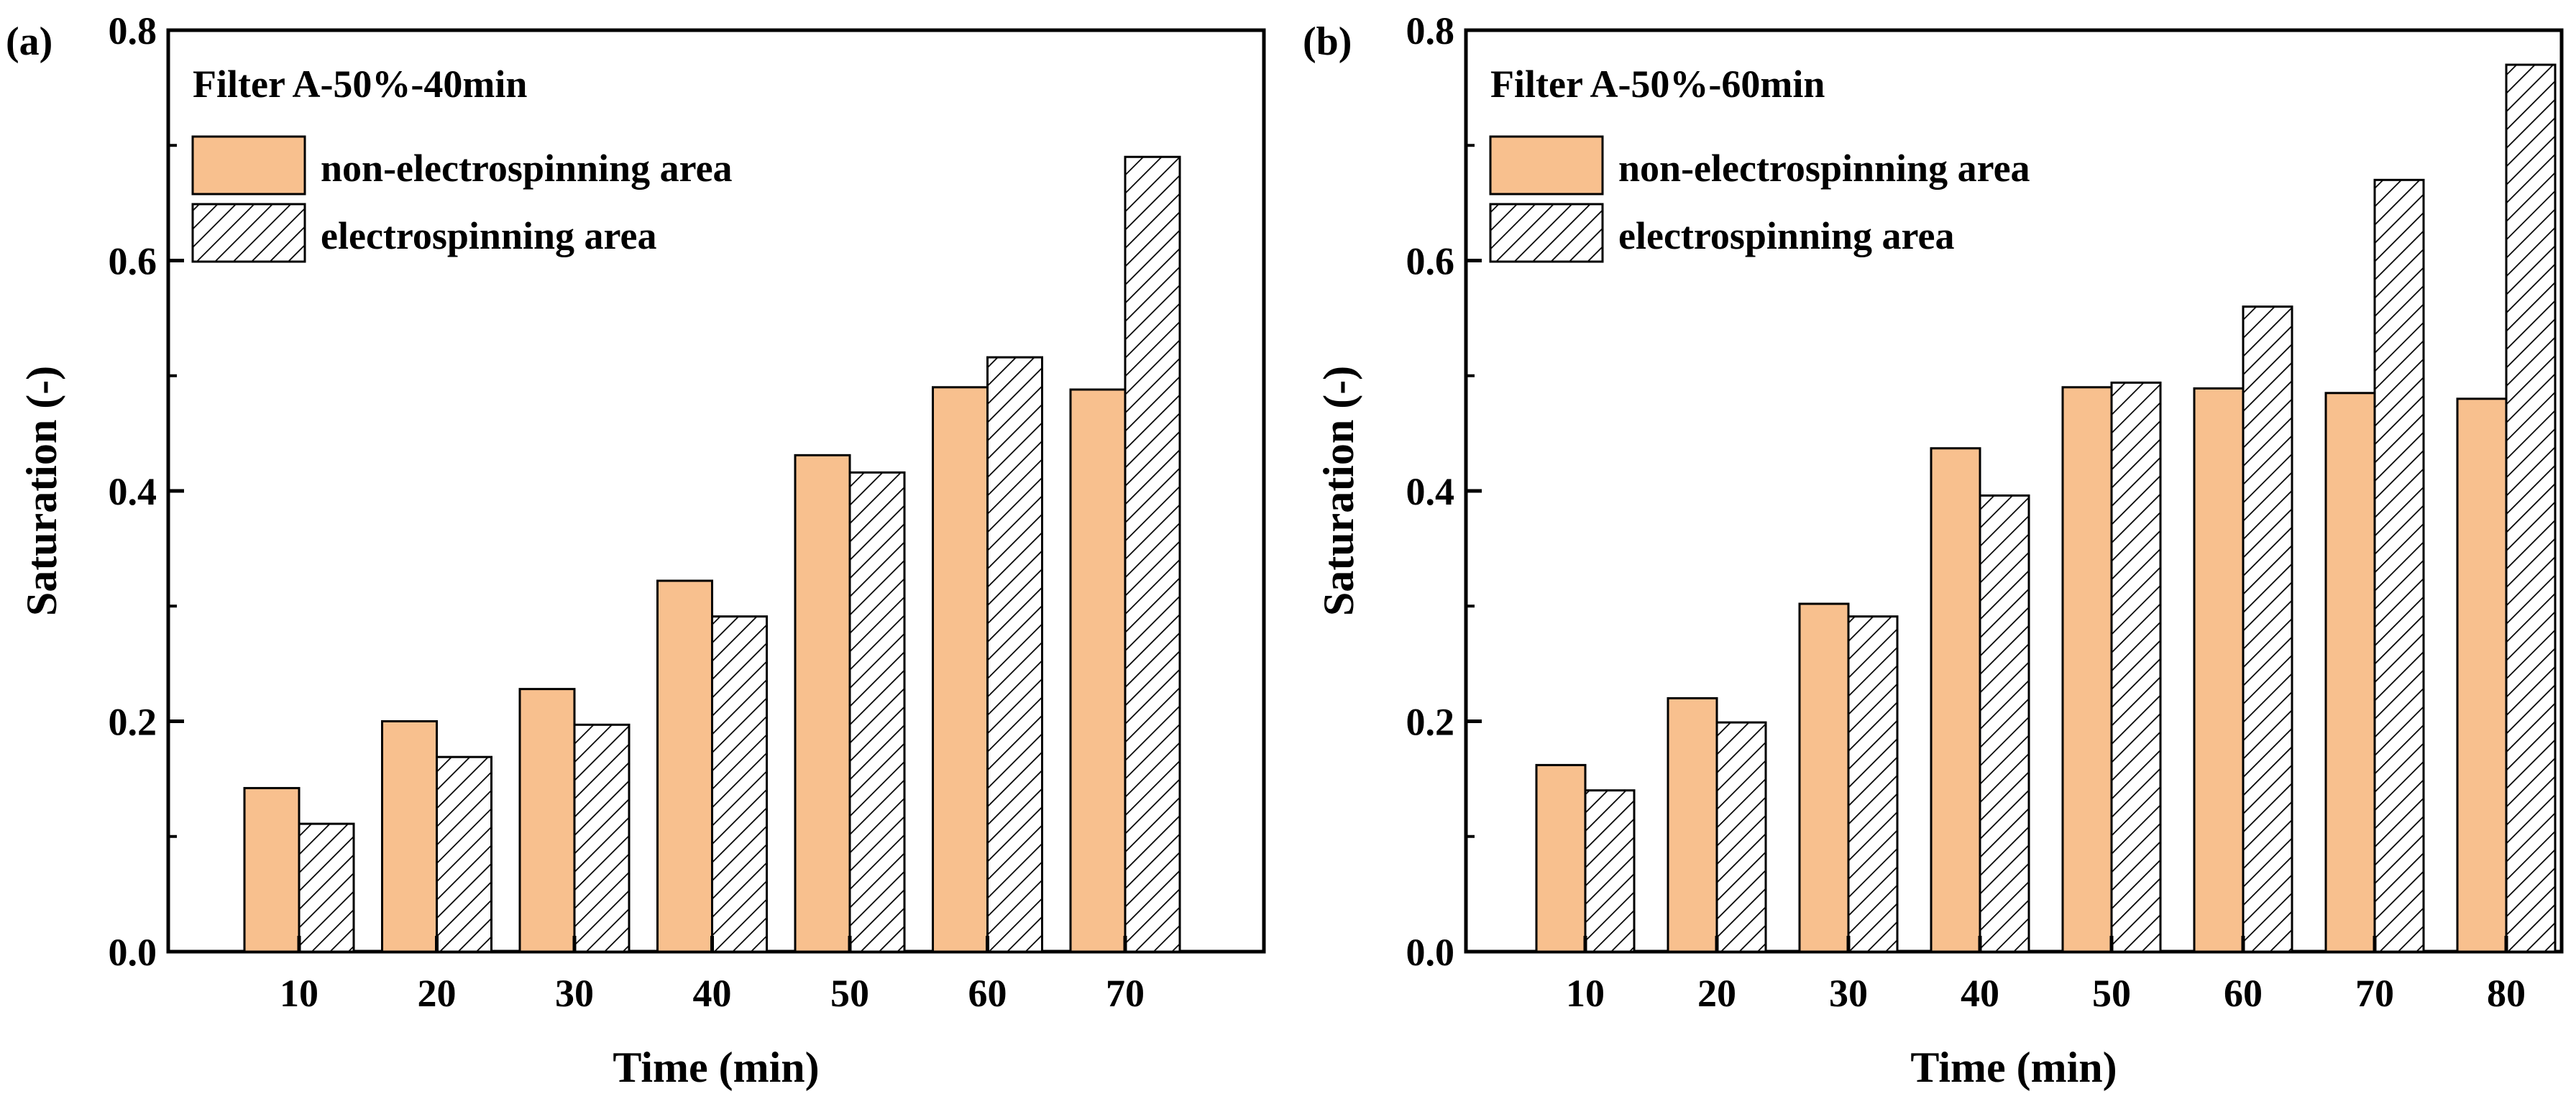 The height and width of the screenshot is (1099, 2576). I want to click on panel-label: (a), so click(29, 41).